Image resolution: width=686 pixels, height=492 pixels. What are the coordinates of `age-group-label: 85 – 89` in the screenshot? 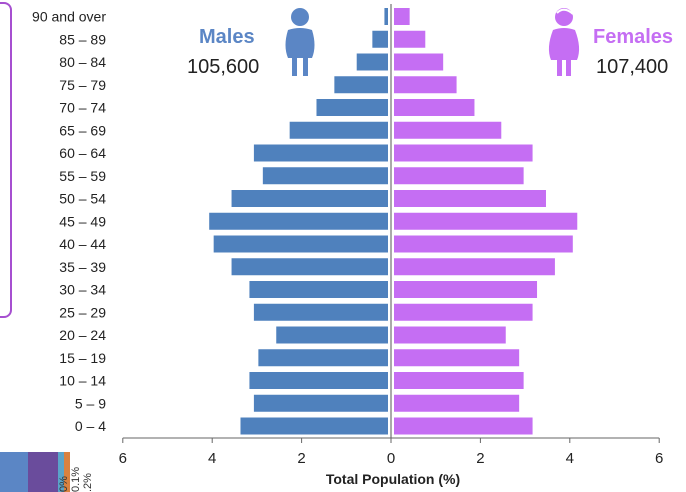 It's located at (82, 39).